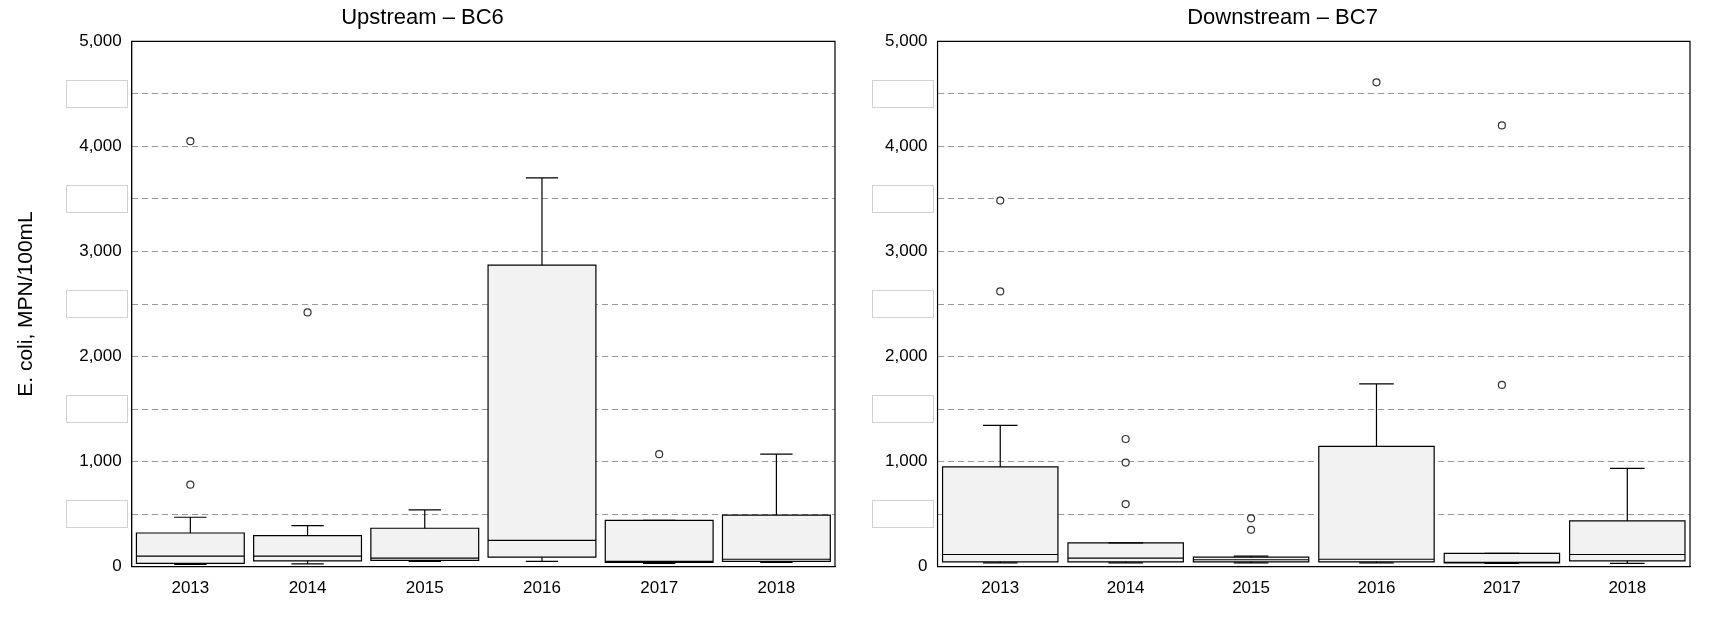 The image size is (1711, 621). I want to click on chart-title: Downstream – BC7, so click(1282, 17).